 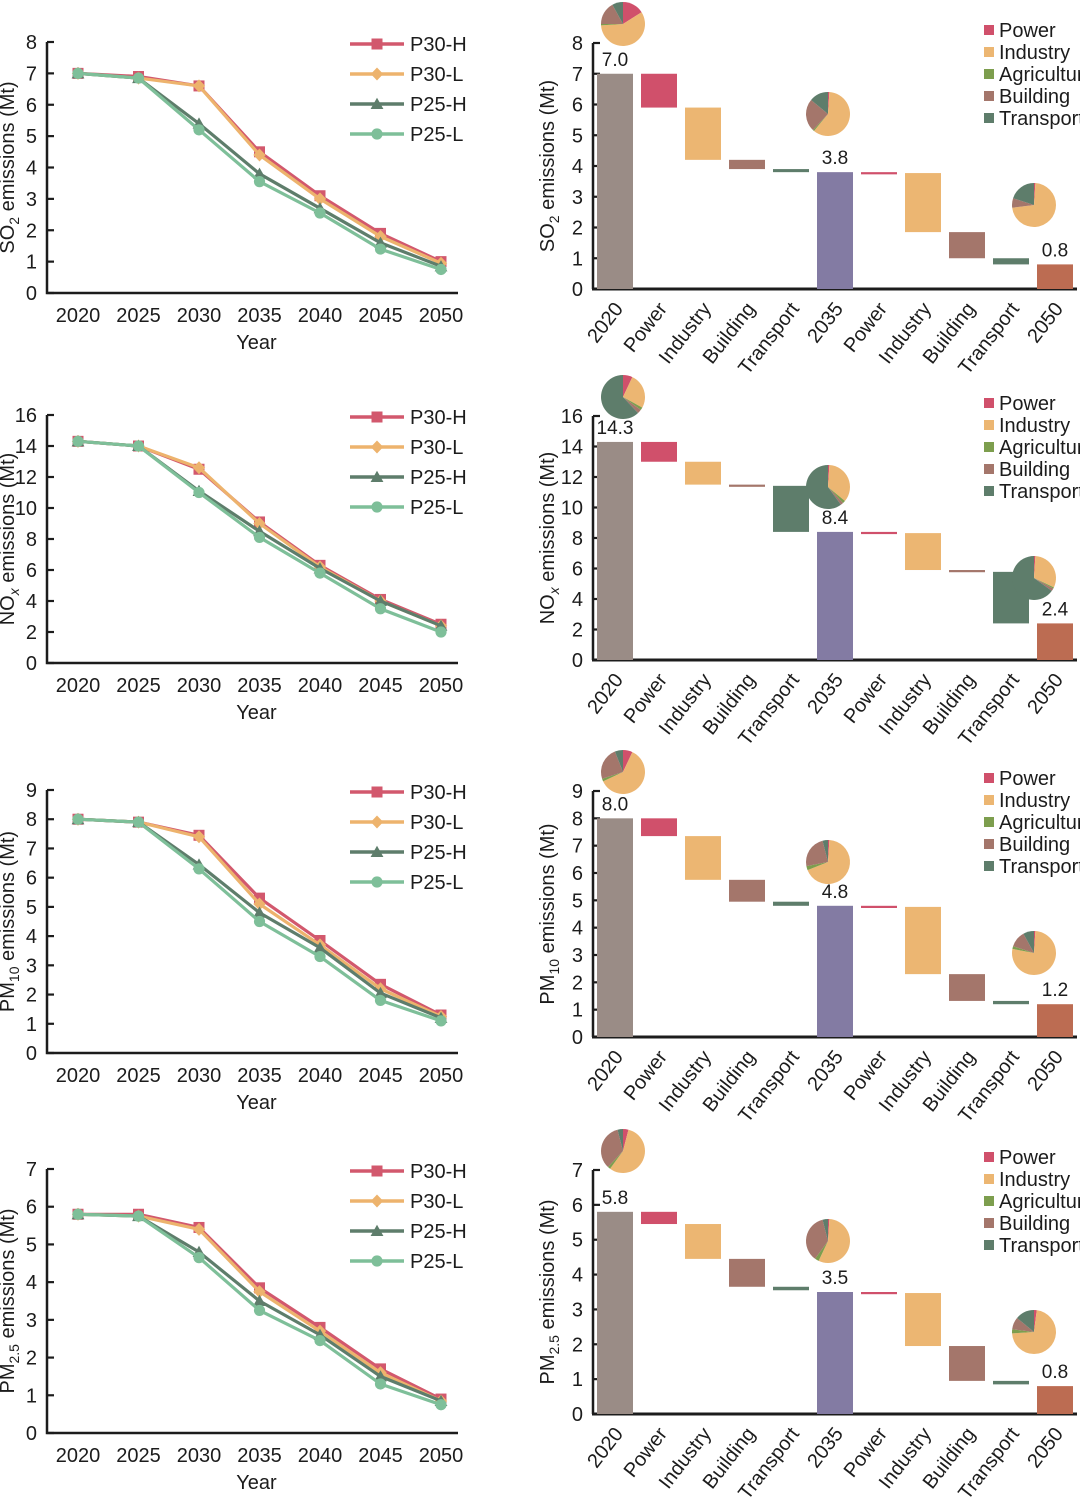 What do you see at coordinates (26, 478) in the screenshot?
I see `svg-text: 12` at bounding box center [26, 478].